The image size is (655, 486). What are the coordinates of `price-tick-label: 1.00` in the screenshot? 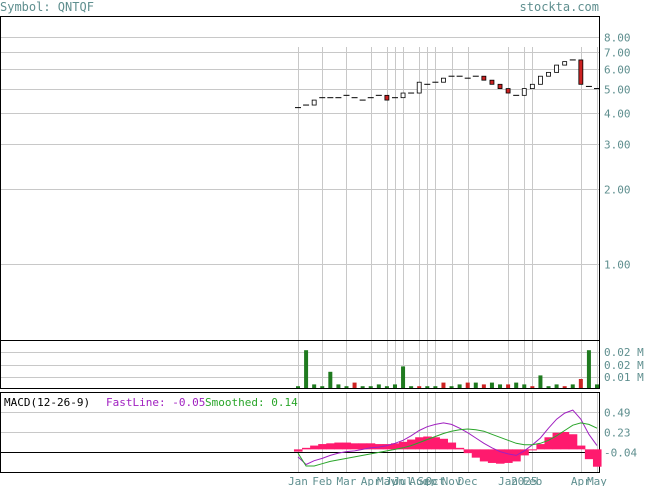 It's located at (617, 265).